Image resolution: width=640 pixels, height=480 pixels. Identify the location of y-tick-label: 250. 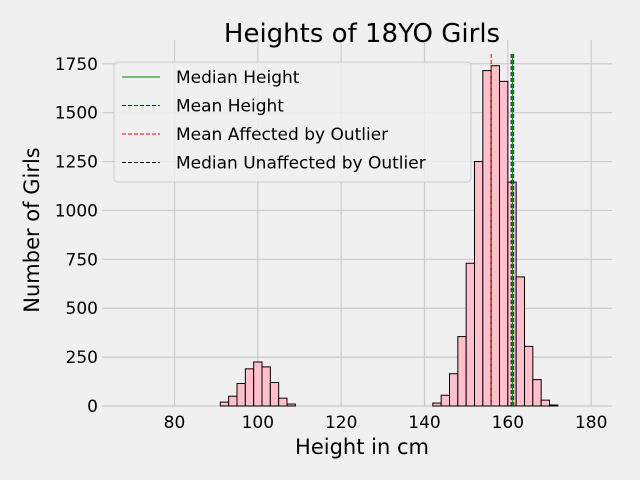
(82, 358).